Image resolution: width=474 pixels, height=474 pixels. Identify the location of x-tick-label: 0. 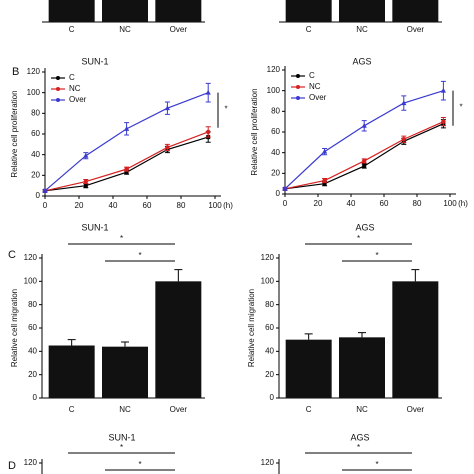
(45, 205).